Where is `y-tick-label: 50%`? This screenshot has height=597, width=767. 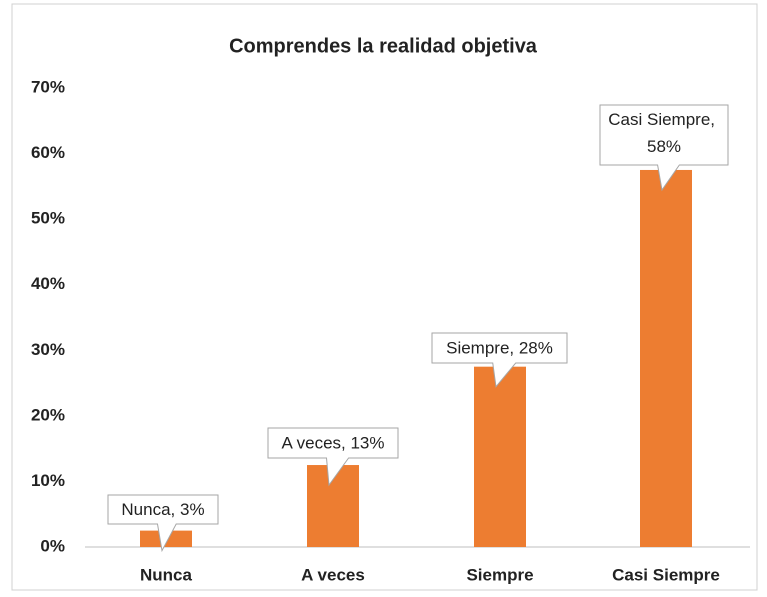 y-tick-label: 50% is located at coordinates (48, 218).